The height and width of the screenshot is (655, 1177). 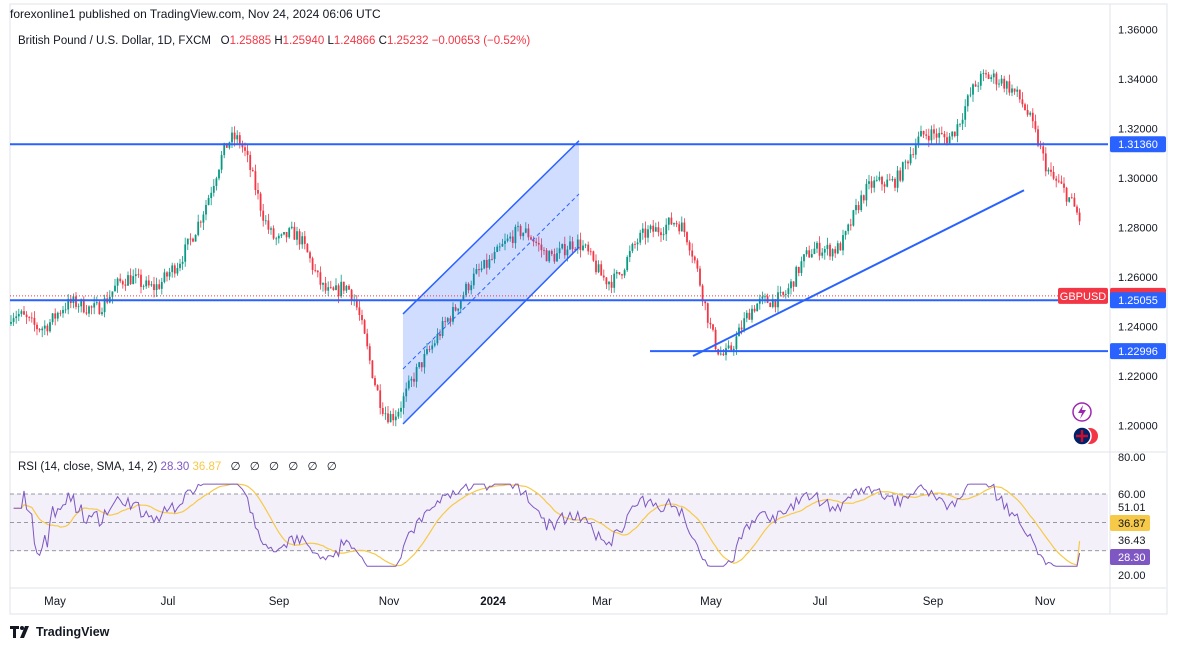 What do you see at coordinates (59, 632) in the screenshot?
I see `tradingview-logo: TradingView` at bounding box center [59, 632].